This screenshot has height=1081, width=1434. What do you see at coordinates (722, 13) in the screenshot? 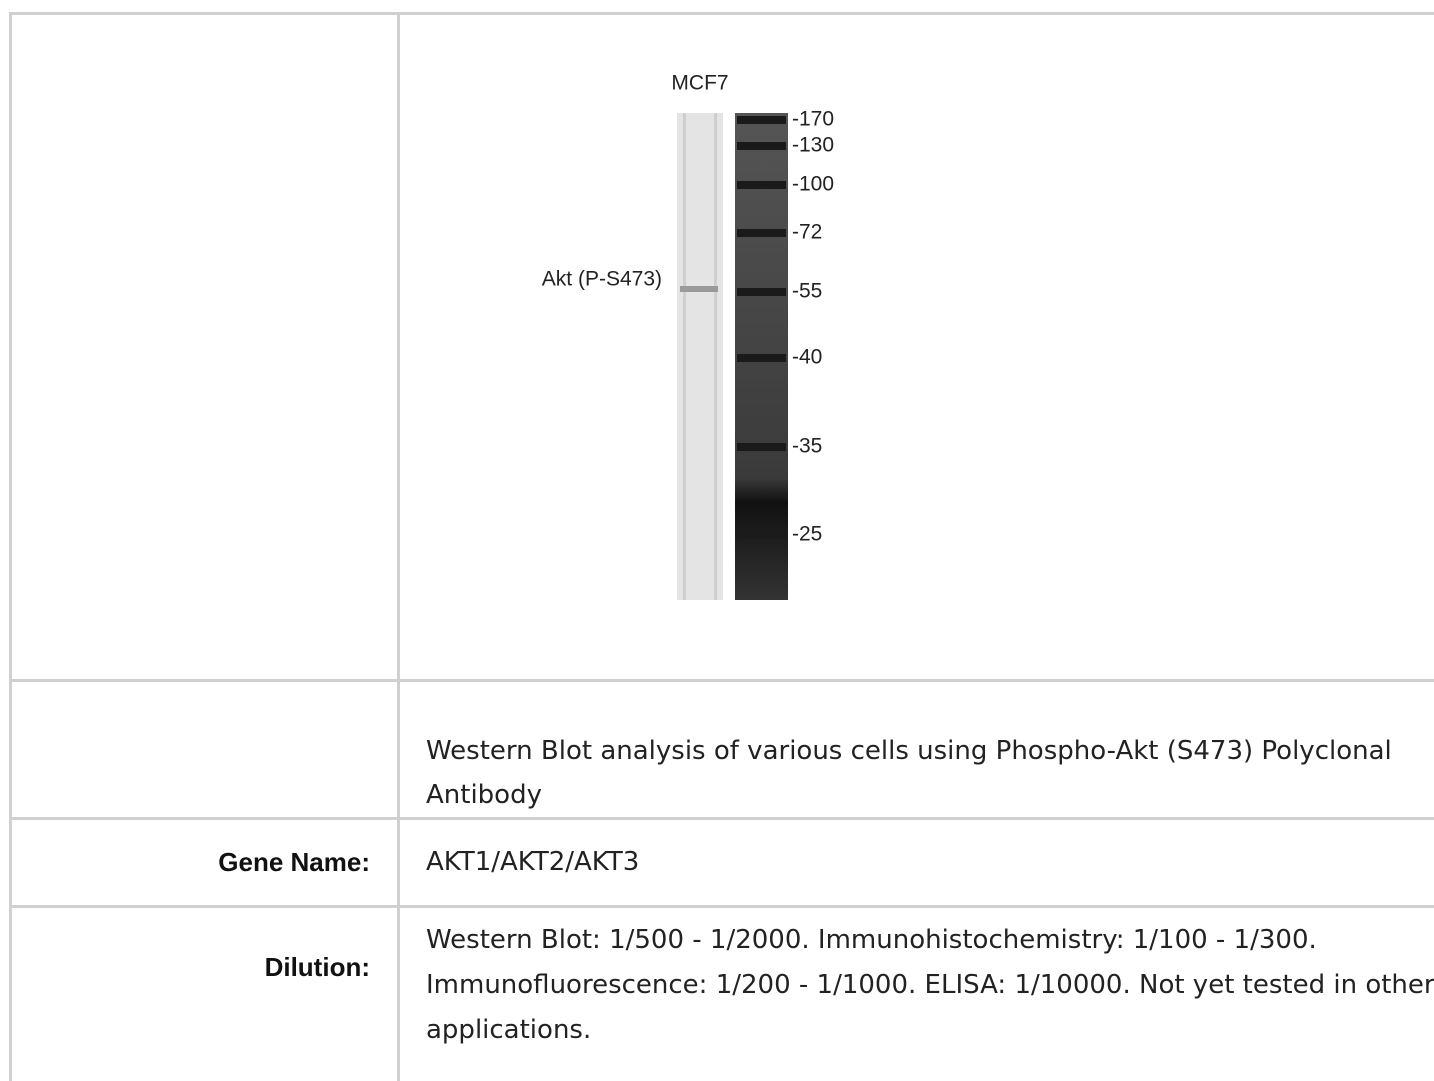
I see `border-top` at bounding box center [722, 13].